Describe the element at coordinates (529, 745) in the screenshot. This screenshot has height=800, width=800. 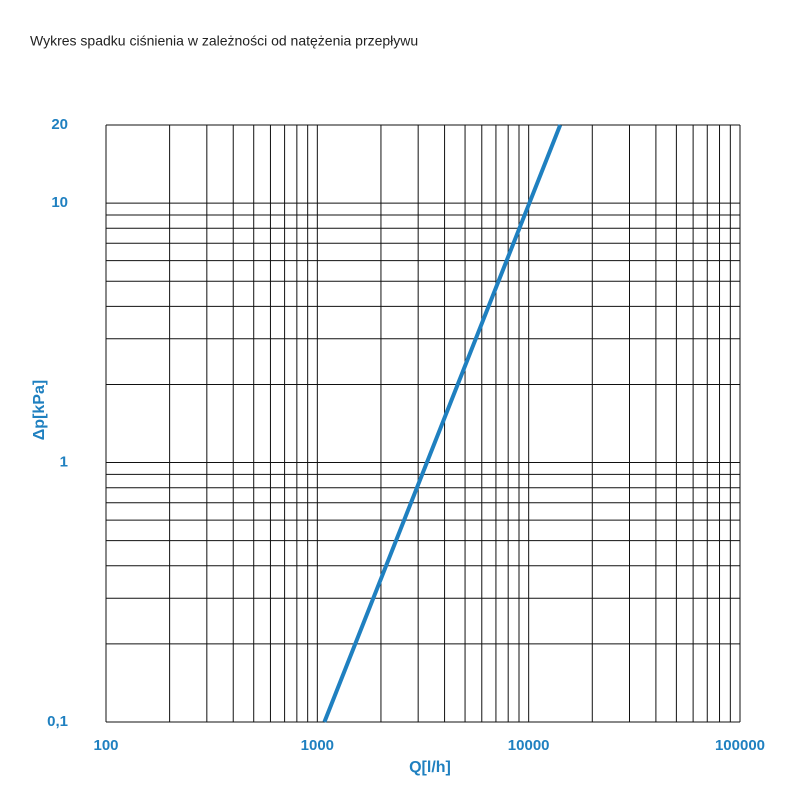
I see `x-tick-label: 10000` at that location.